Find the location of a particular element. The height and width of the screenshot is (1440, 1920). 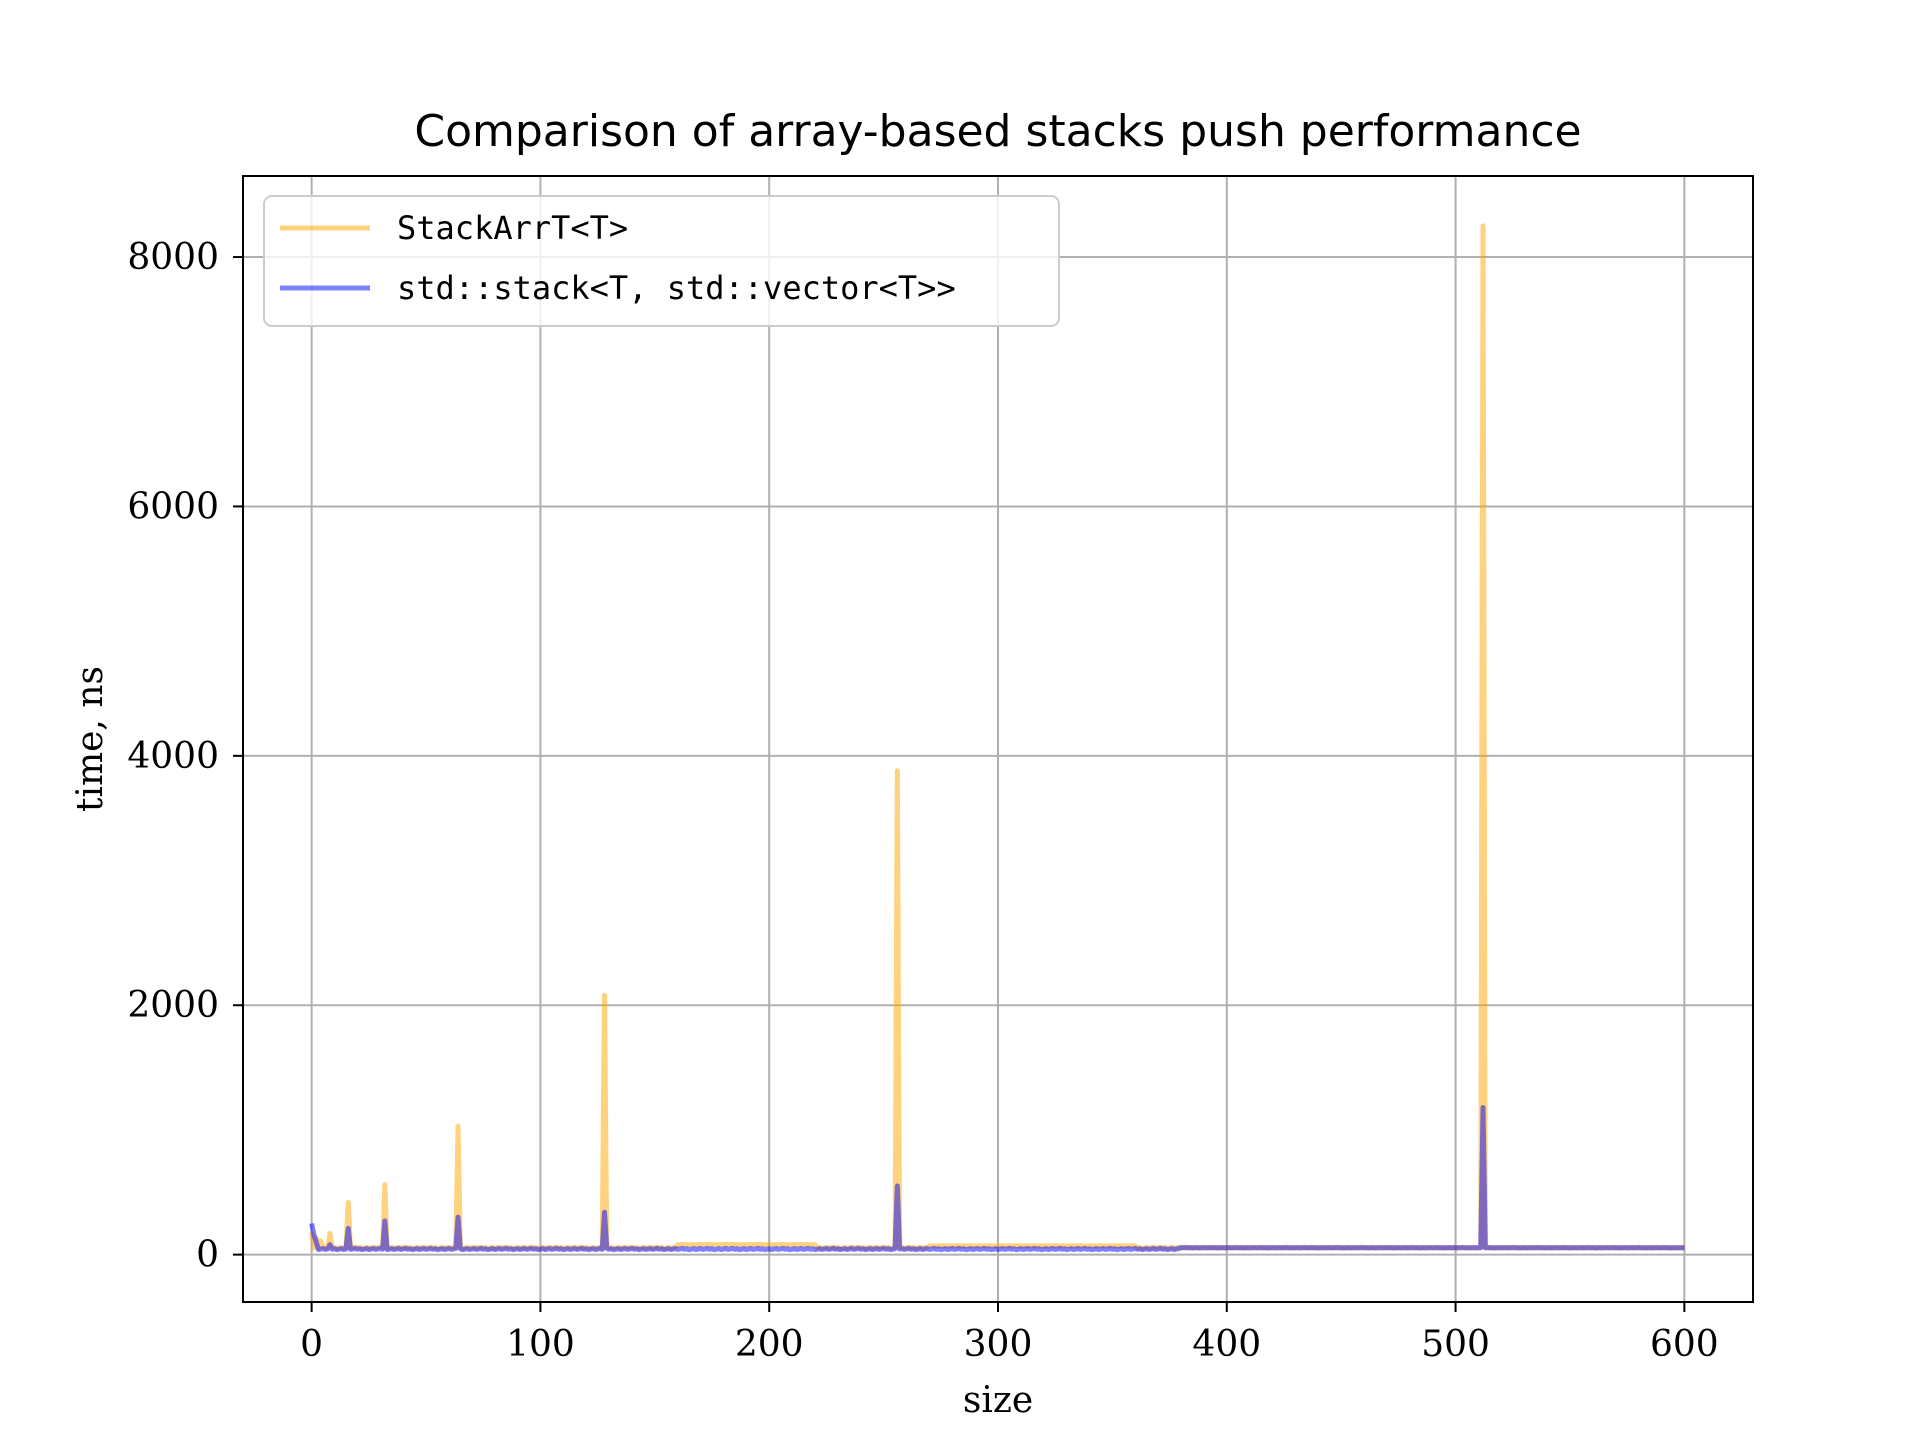

y-axis-label: time, ns is located at coordinates (90, 739).